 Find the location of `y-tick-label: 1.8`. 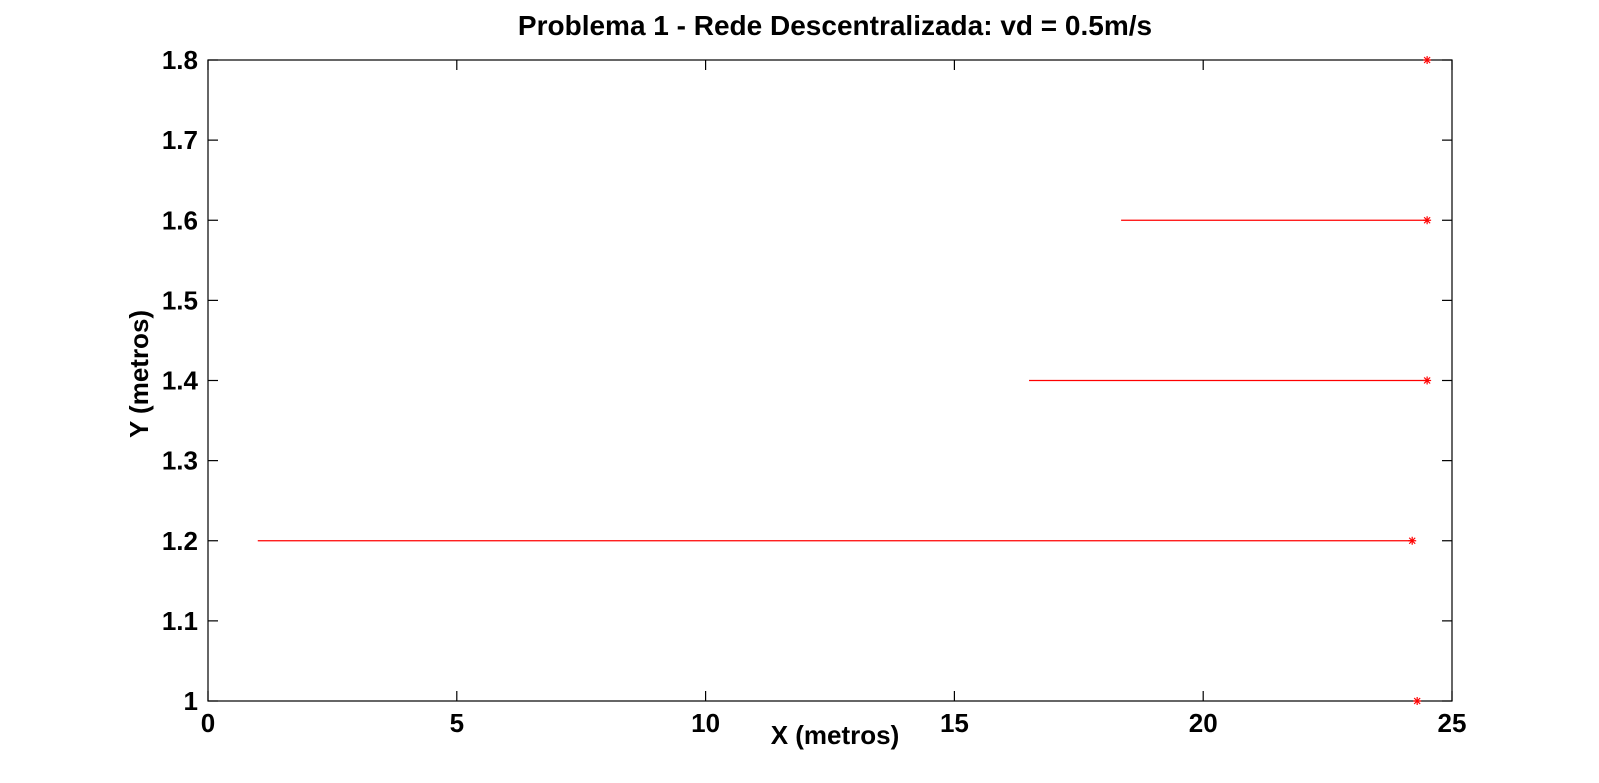

y-tick-label: 1.8 is located at coordinates (180, 60).